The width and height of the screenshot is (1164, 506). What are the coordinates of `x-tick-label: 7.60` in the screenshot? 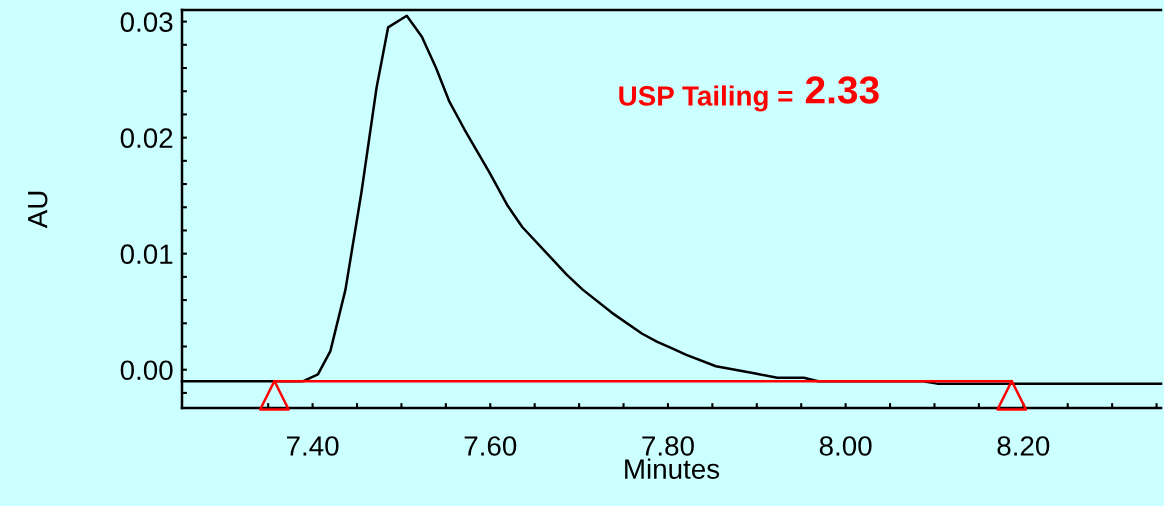 It's located at (490, 446).